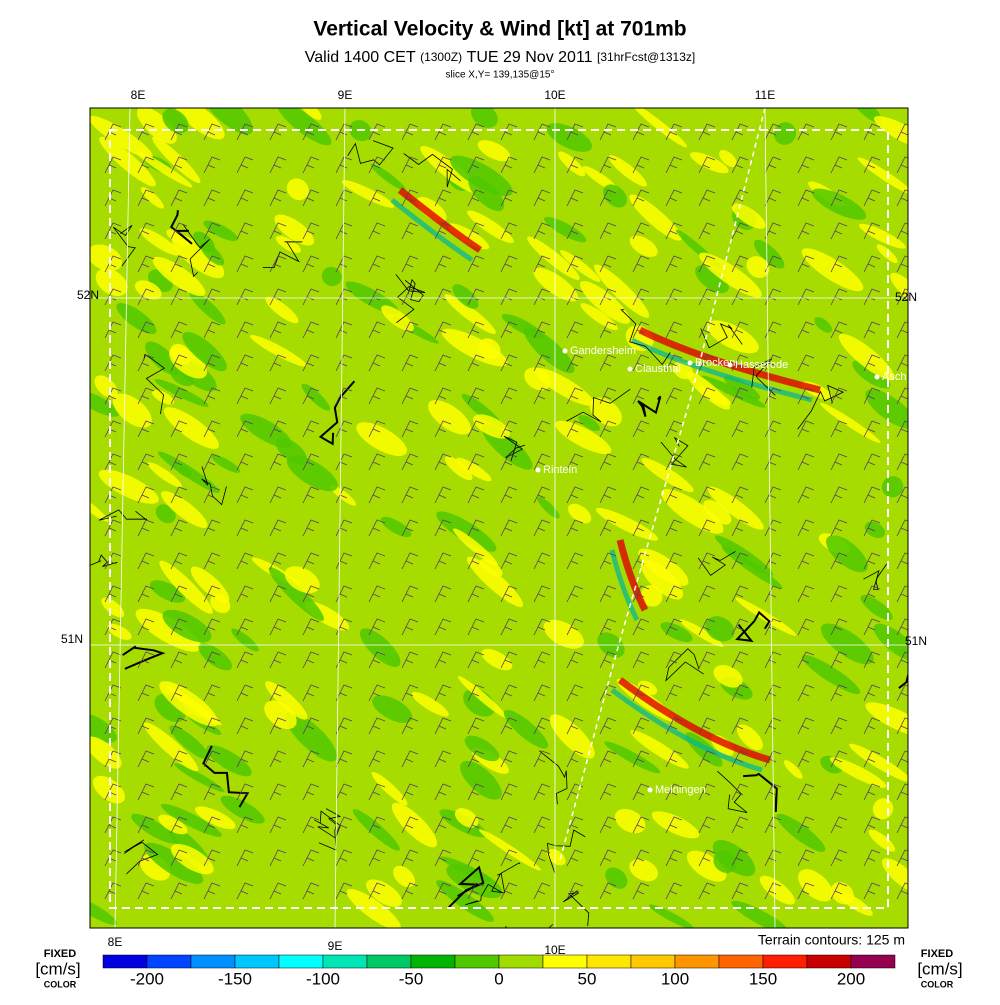 This screenshot has height=1005, width=1000. I want to click on lon-label: 8E, so click(138, 95).